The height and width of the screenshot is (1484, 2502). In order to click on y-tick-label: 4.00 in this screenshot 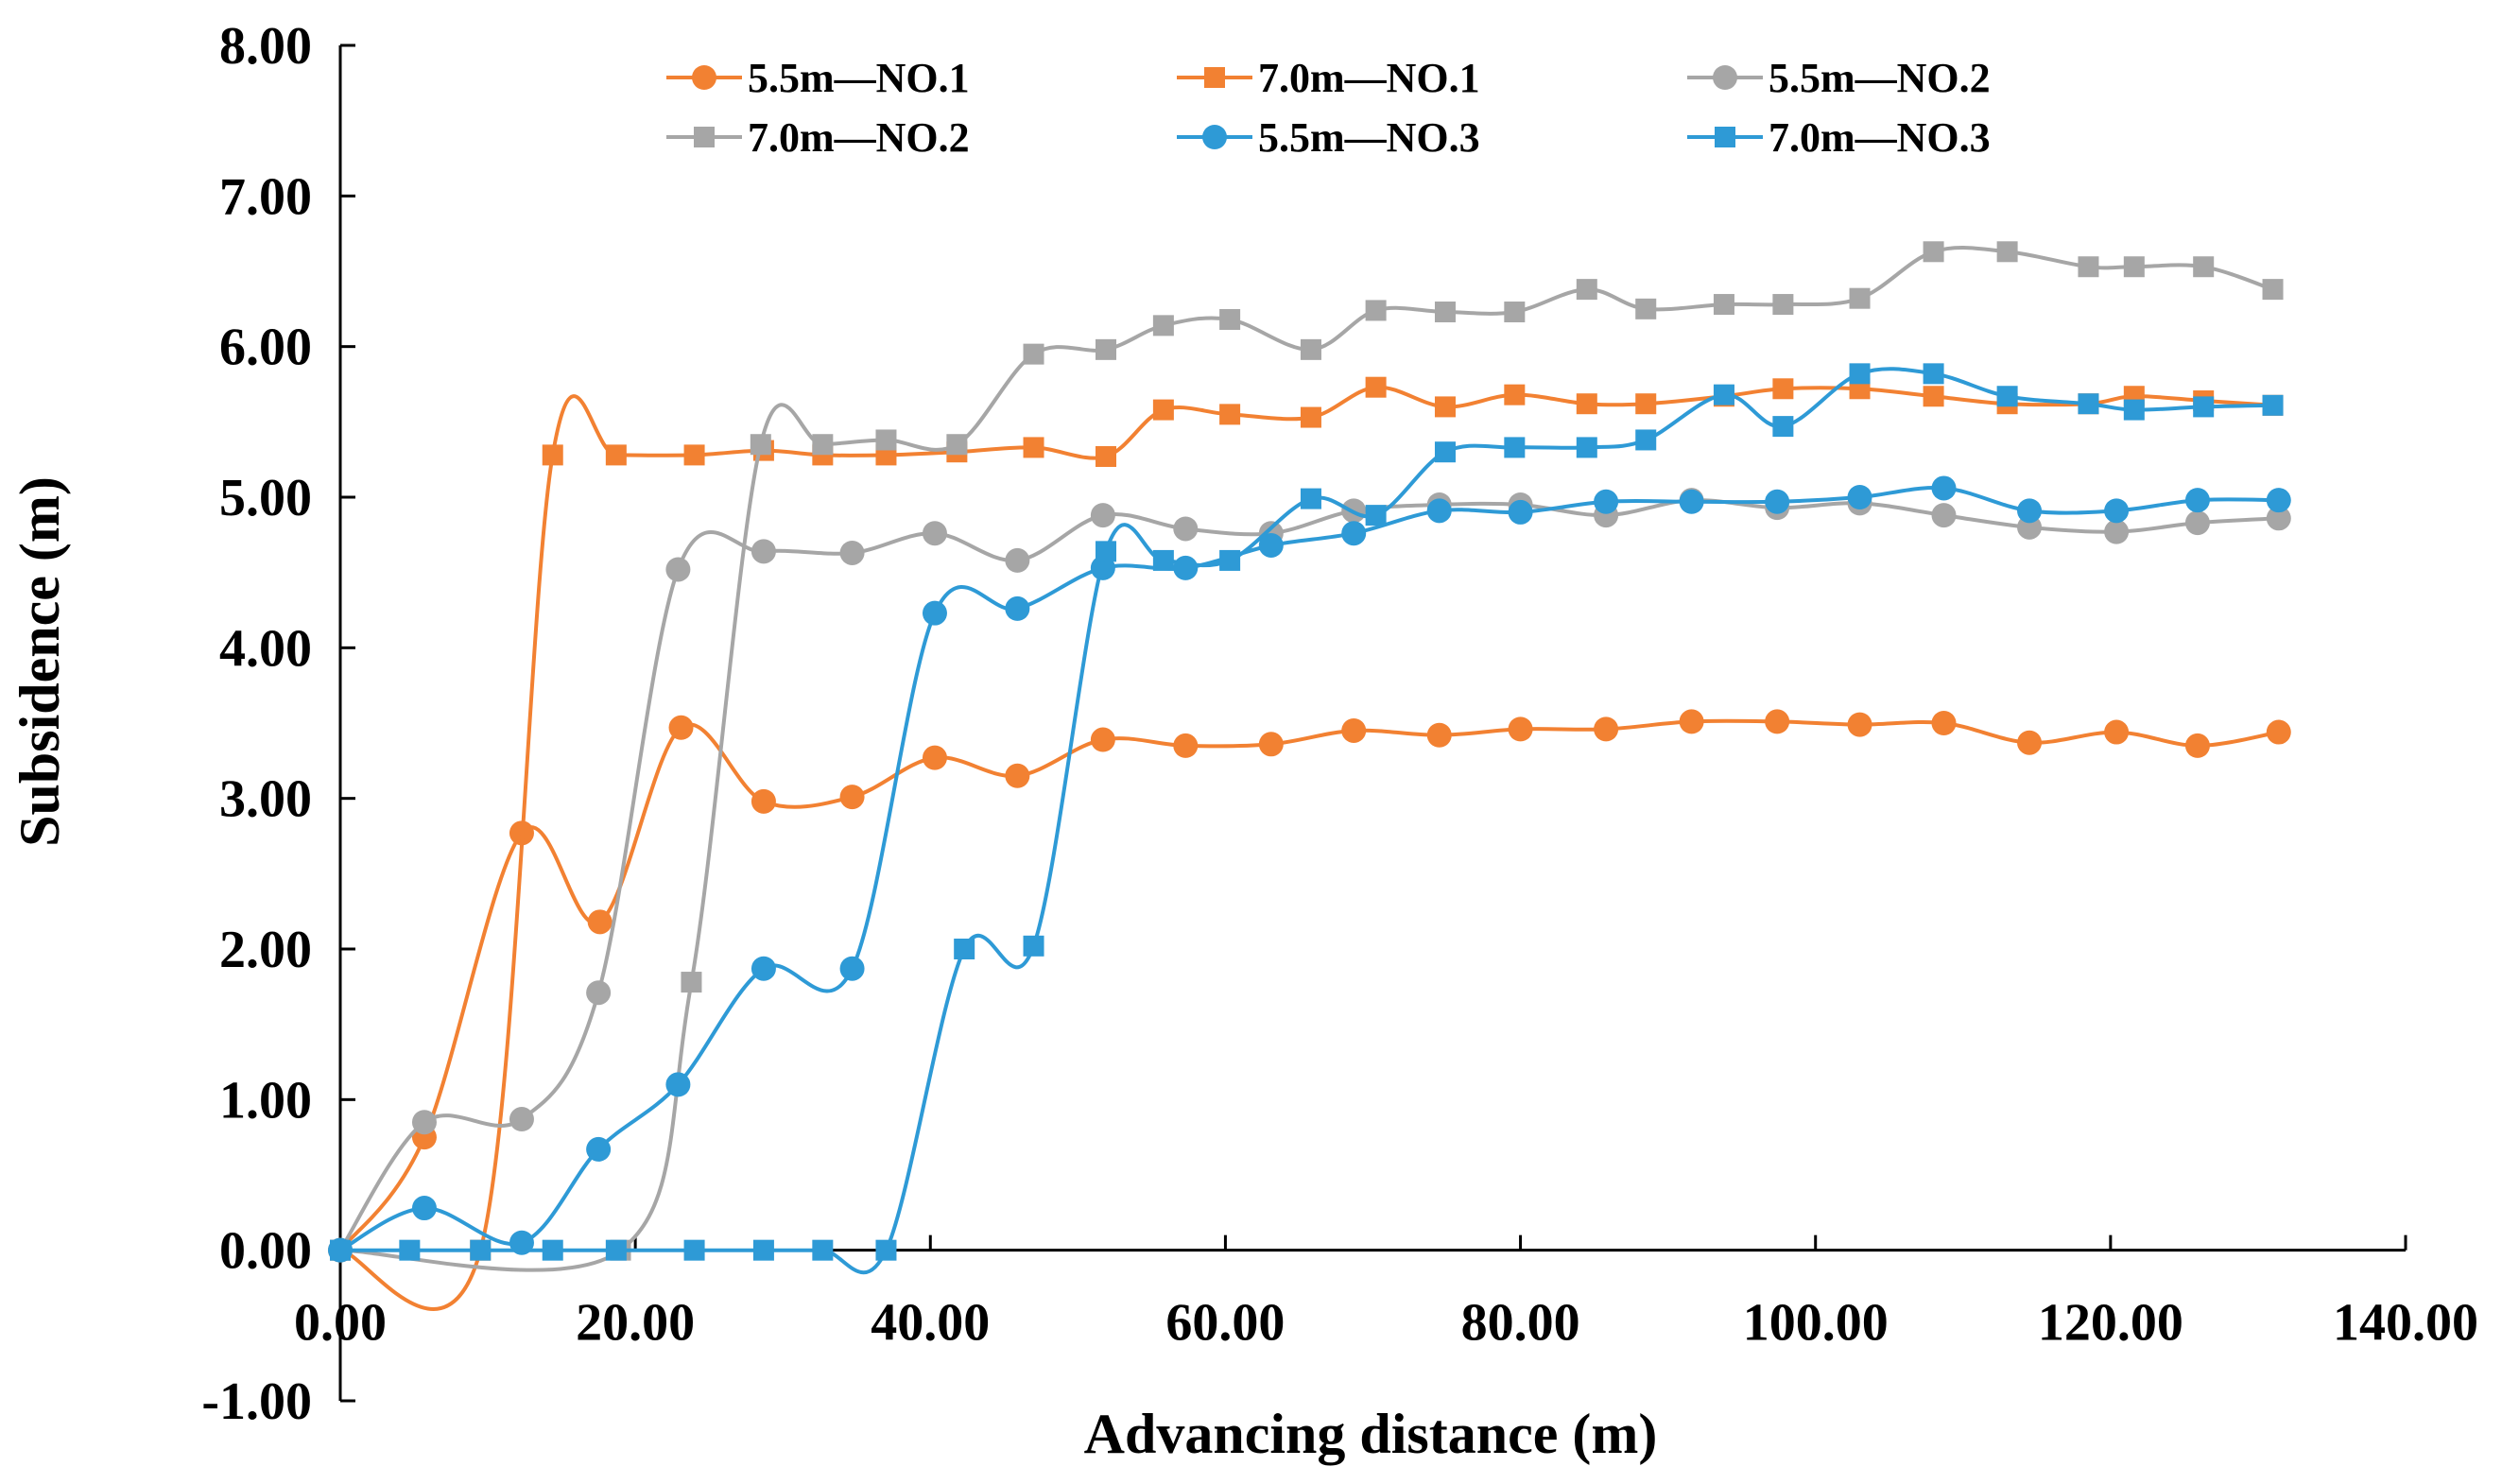, I will do `click(265, 648)`.